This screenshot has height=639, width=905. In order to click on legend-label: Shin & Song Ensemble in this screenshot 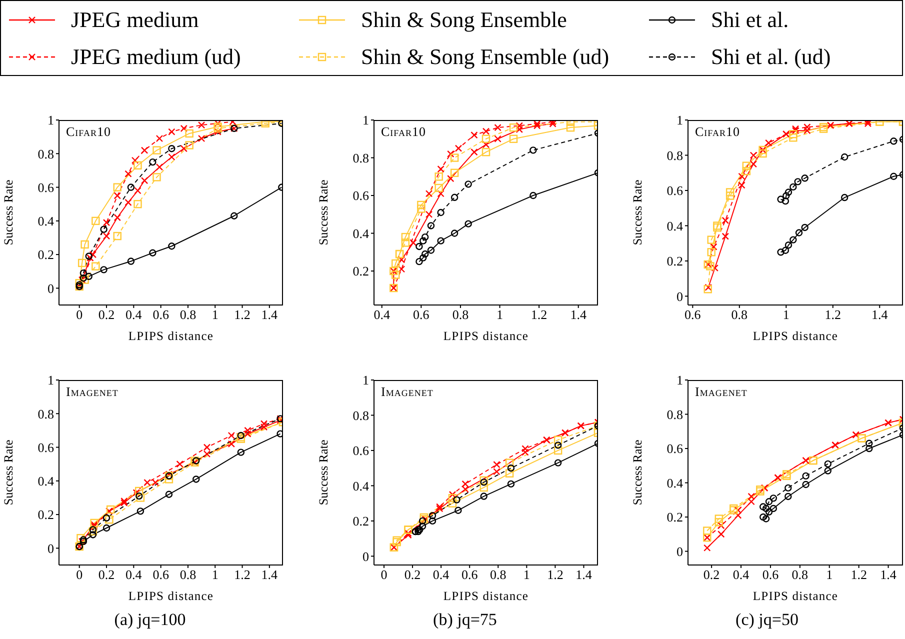, I will do `click(464, 19)`.